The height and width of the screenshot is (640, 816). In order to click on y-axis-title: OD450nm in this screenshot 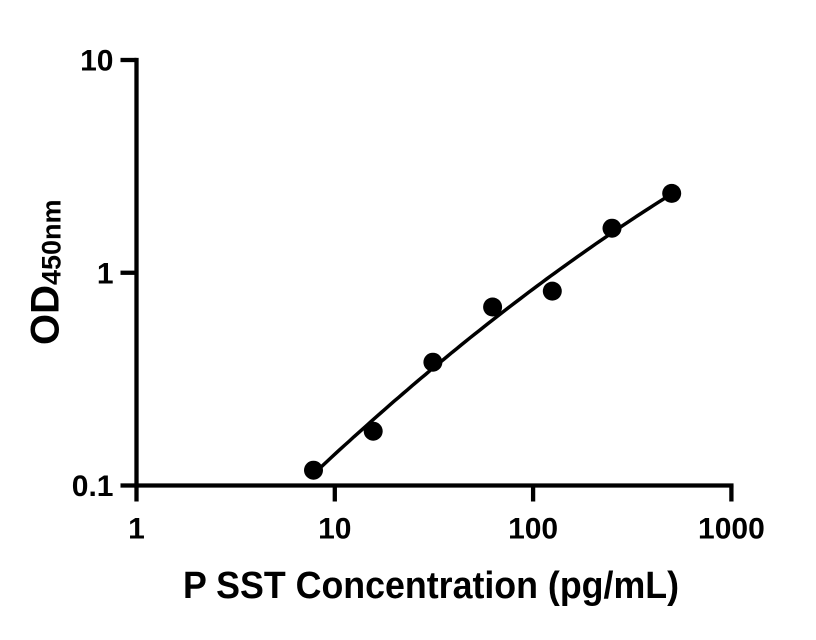, I will do `click(46, 272)`.